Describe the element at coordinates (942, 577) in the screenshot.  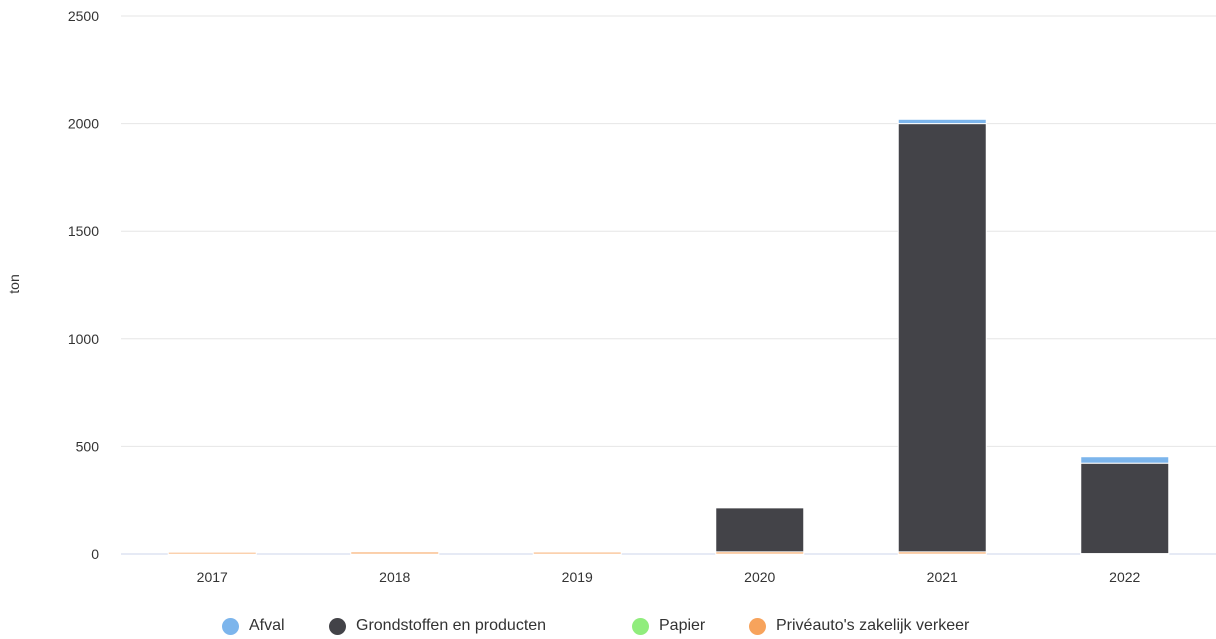
I see `x-tick-label: 2021` at that location.